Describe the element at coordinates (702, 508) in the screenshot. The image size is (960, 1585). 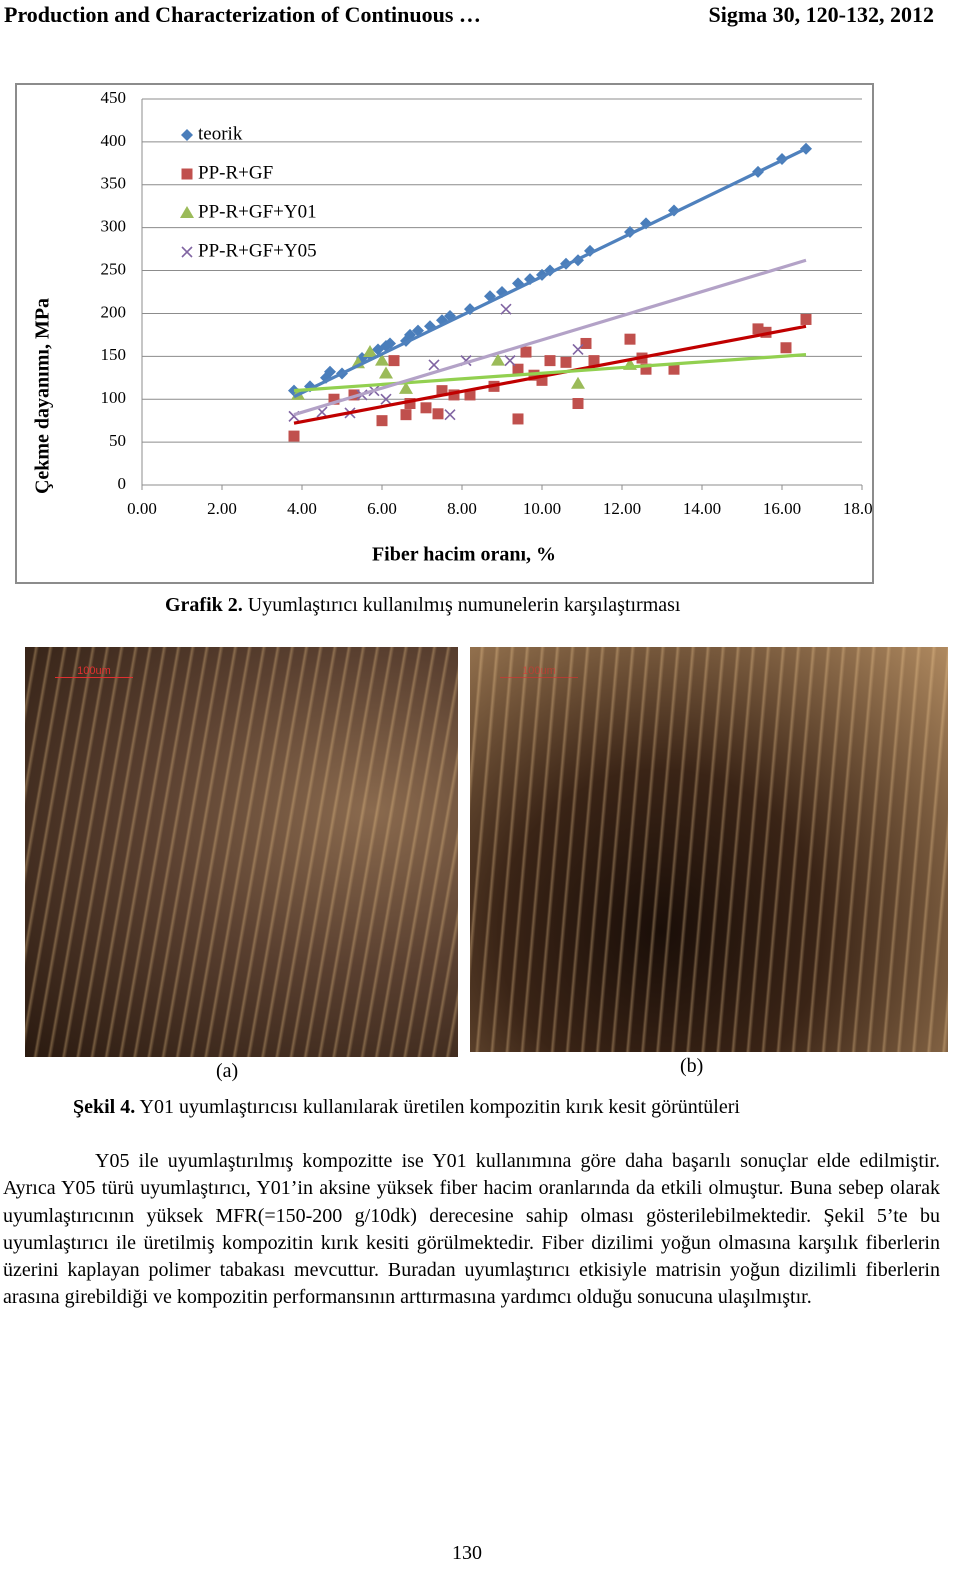
I see `x-tick-label: 14.00` at that location.